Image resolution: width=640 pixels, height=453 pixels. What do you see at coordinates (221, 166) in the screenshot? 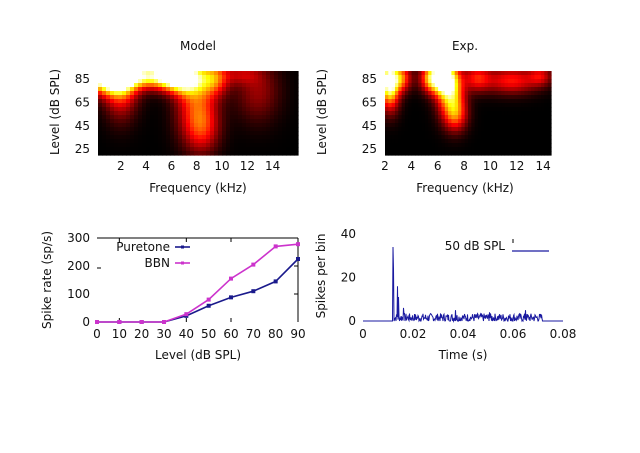
I see `x-tick-label: 10` at bounding box center [221, 166].